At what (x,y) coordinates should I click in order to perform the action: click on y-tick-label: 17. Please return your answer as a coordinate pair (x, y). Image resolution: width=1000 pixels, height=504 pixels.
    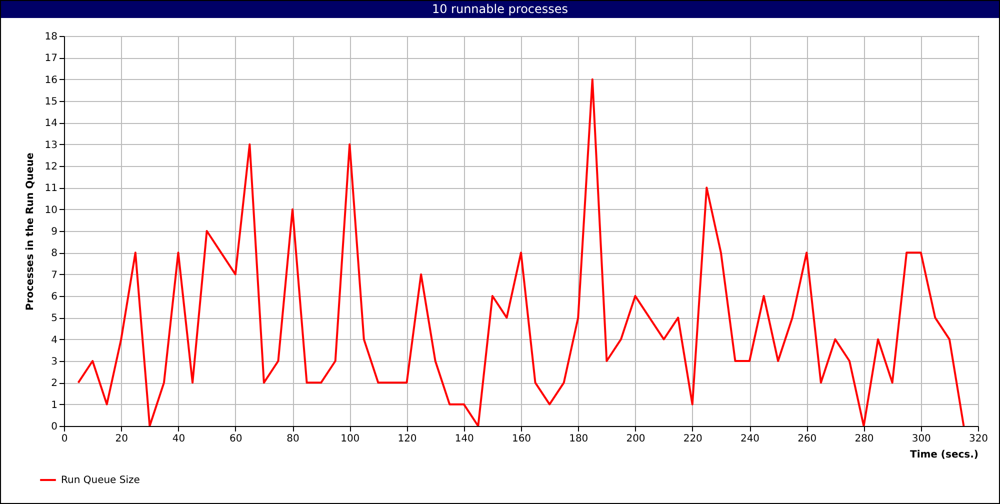
    Looking at the image, I should click on (51, 58).